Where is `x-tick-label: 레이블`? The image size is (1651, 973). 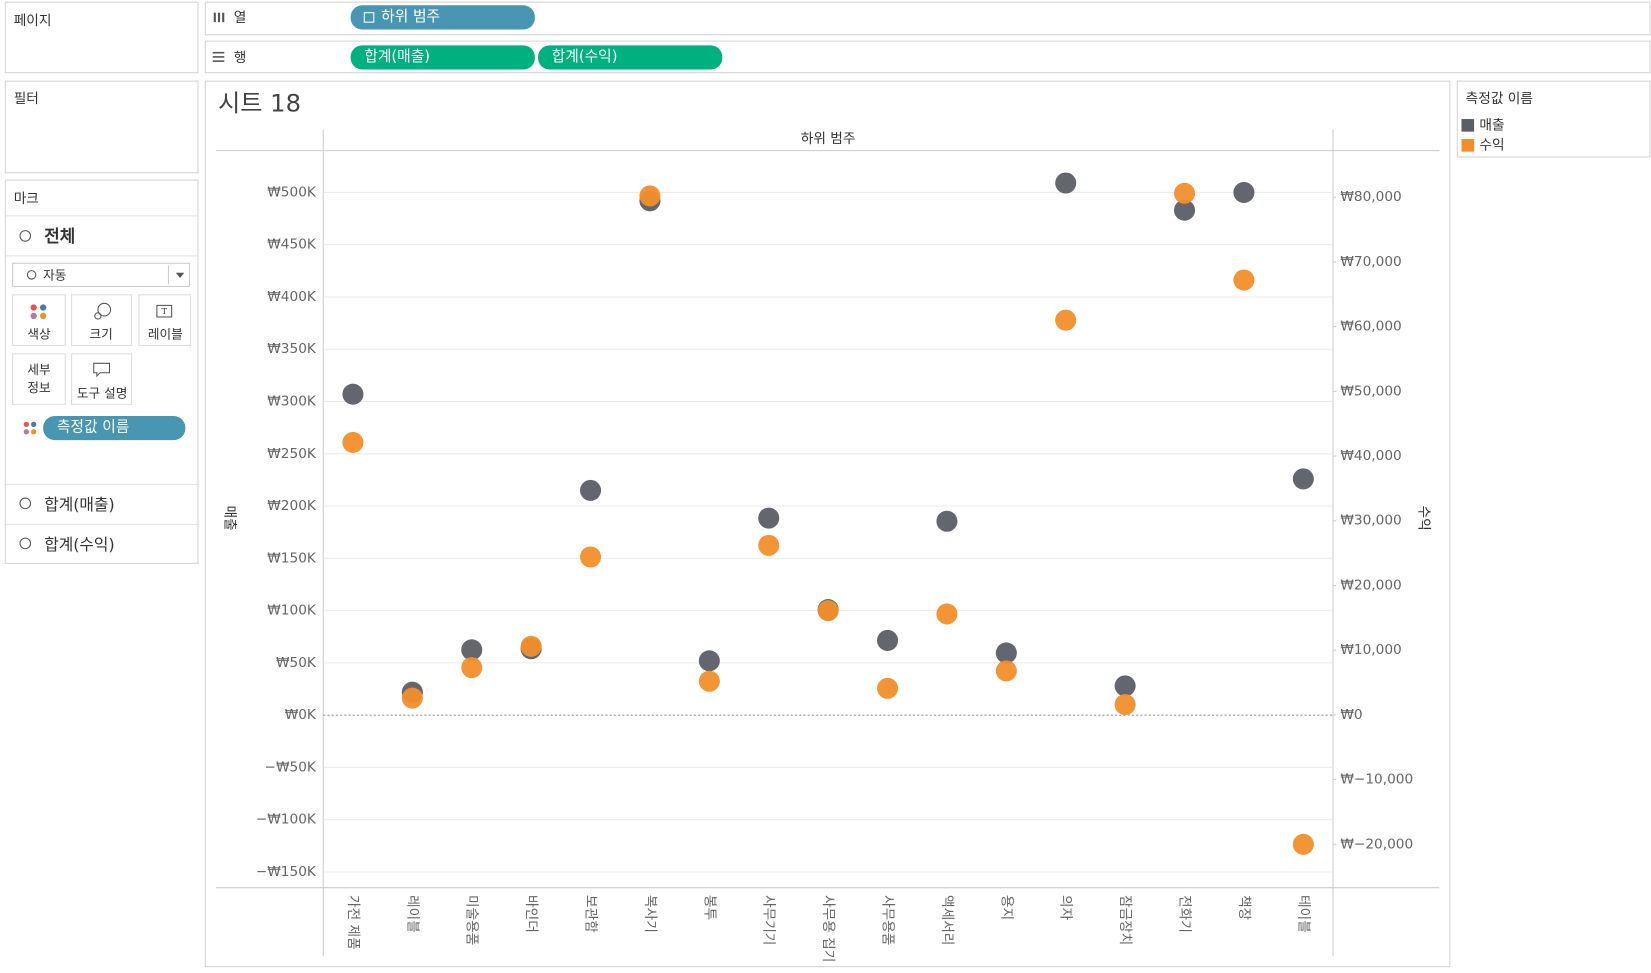
x-tick-label: 레이블 is located at coordinates (412, 914).